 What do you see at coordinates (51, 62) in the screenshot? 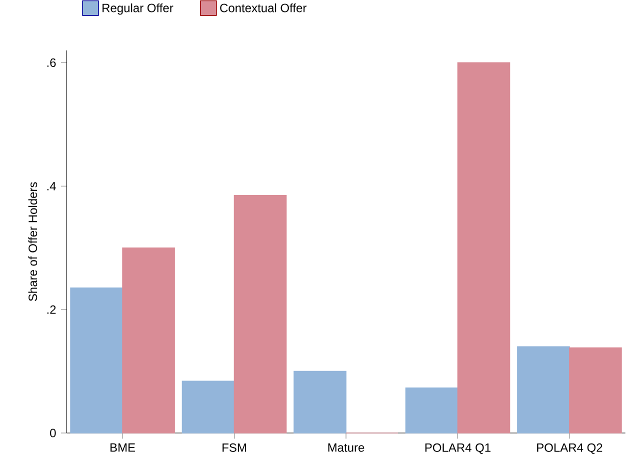
I see `y-tick-label: .6` at bounding box center [51, 62].